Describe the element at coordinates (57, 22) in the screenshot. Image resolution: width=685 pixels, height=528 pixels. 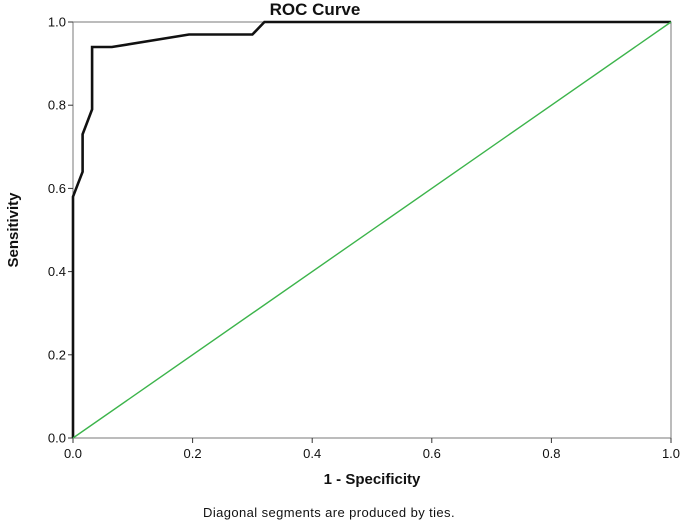
I see `y-tick-label: 1.0` at that location.